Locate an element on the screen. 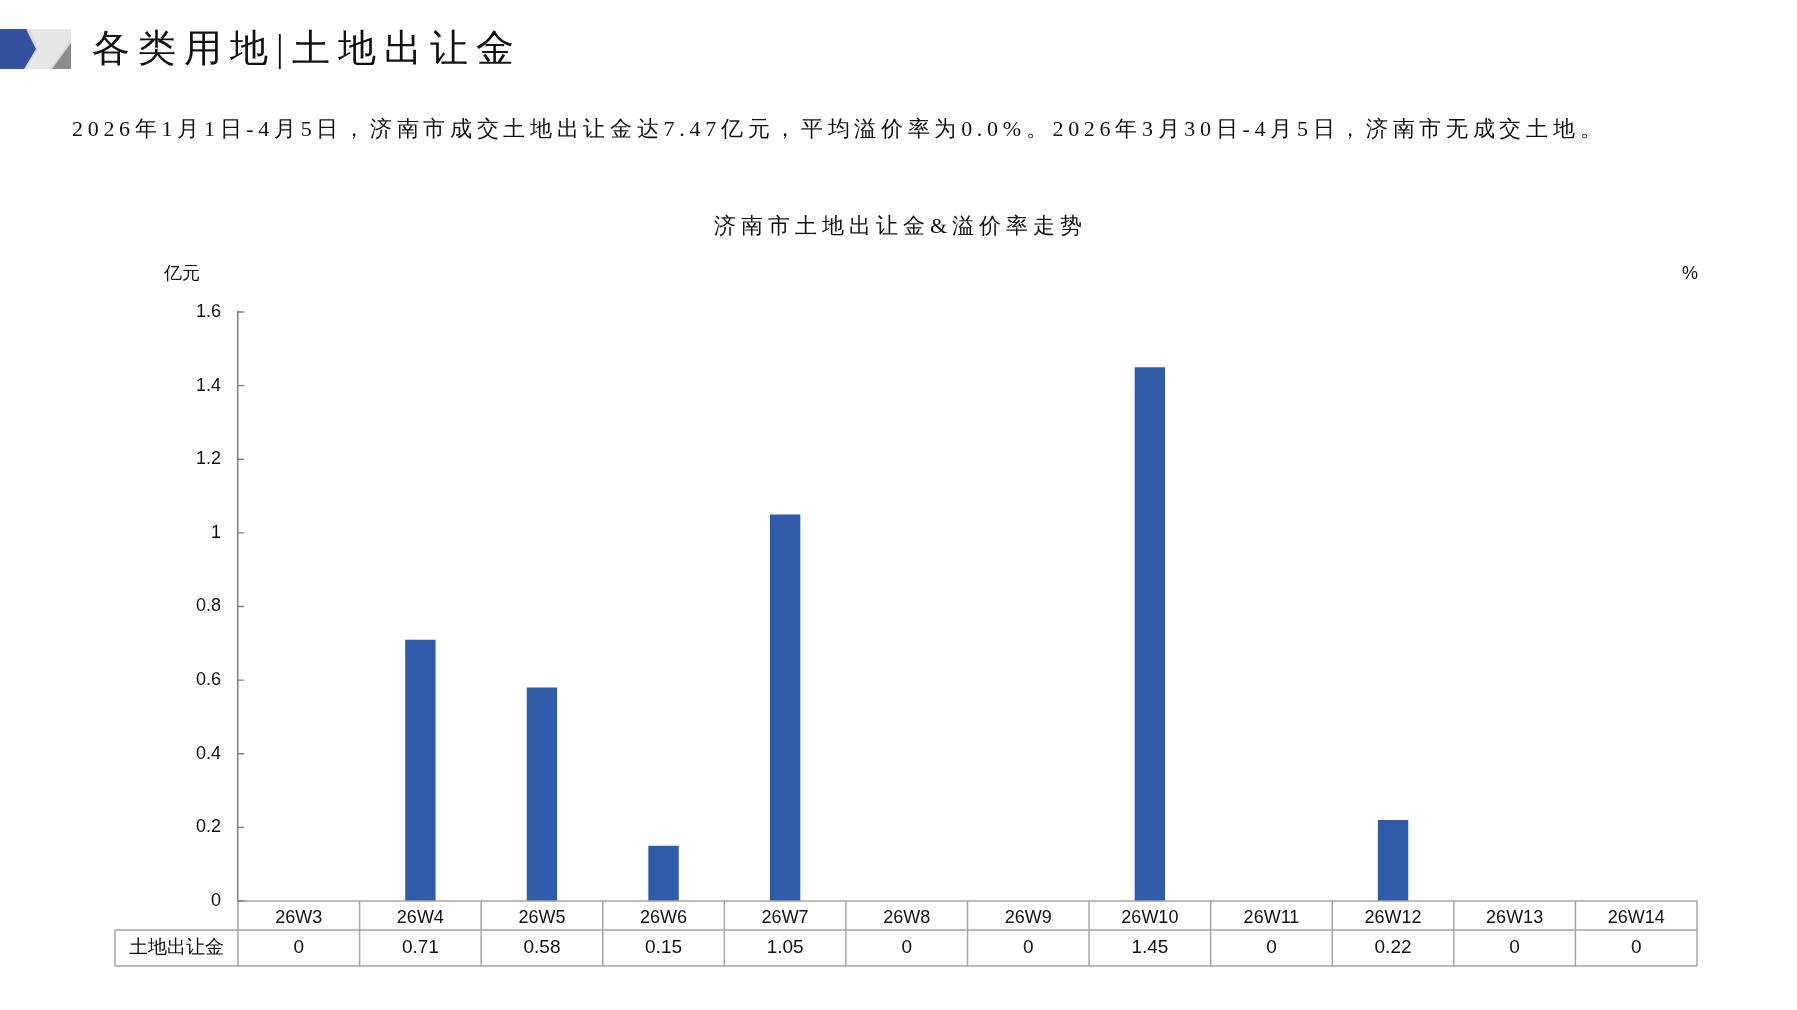  chart-subtitle: 济南市土地出让金&溢价率走势 is located at coordinates (900, 226).